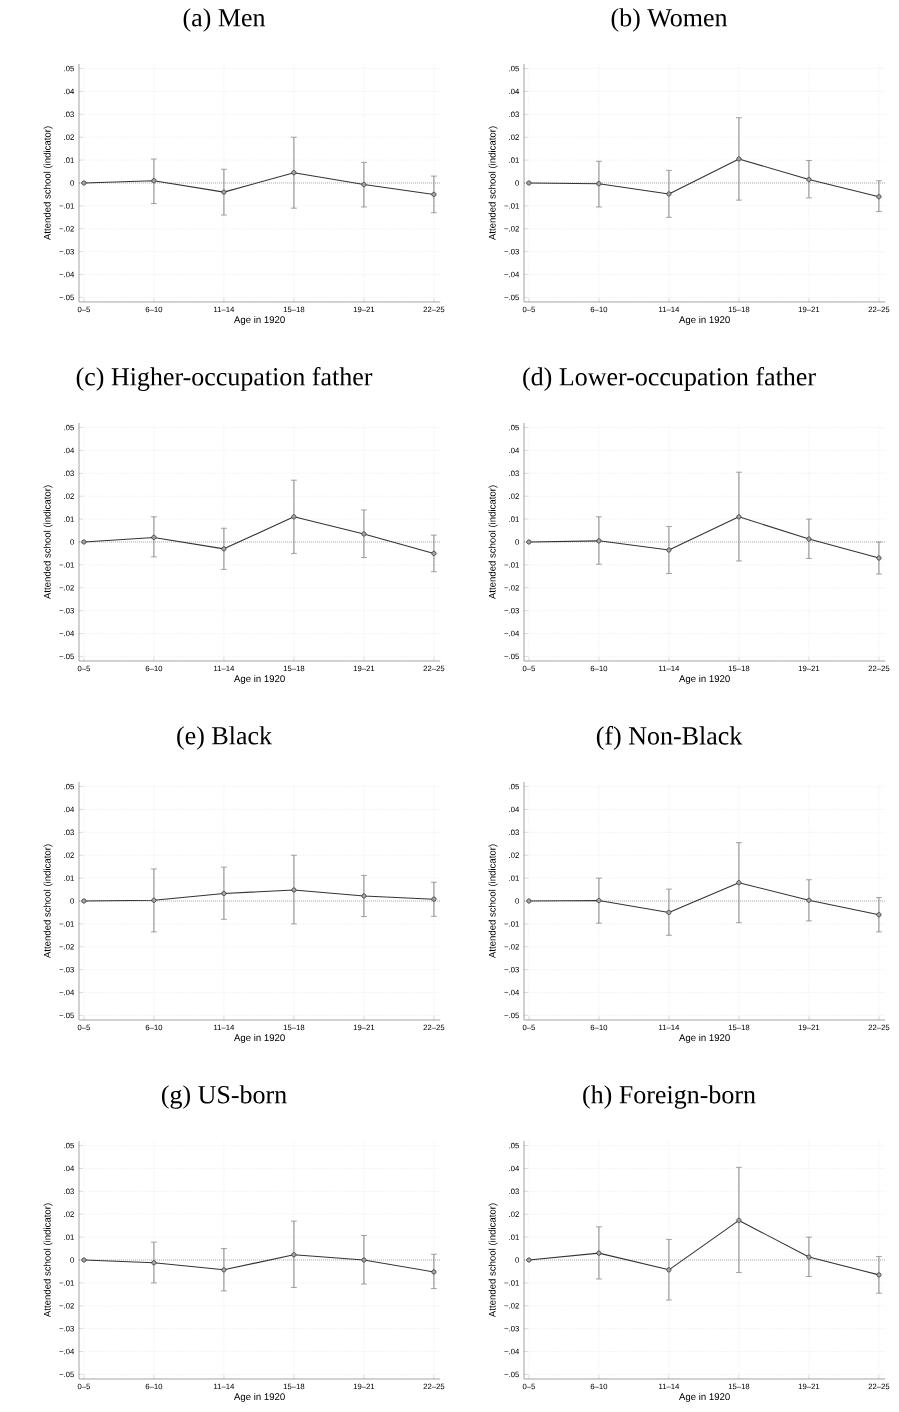  I want to click on chart-title: (a) Men, so click(224, 20).